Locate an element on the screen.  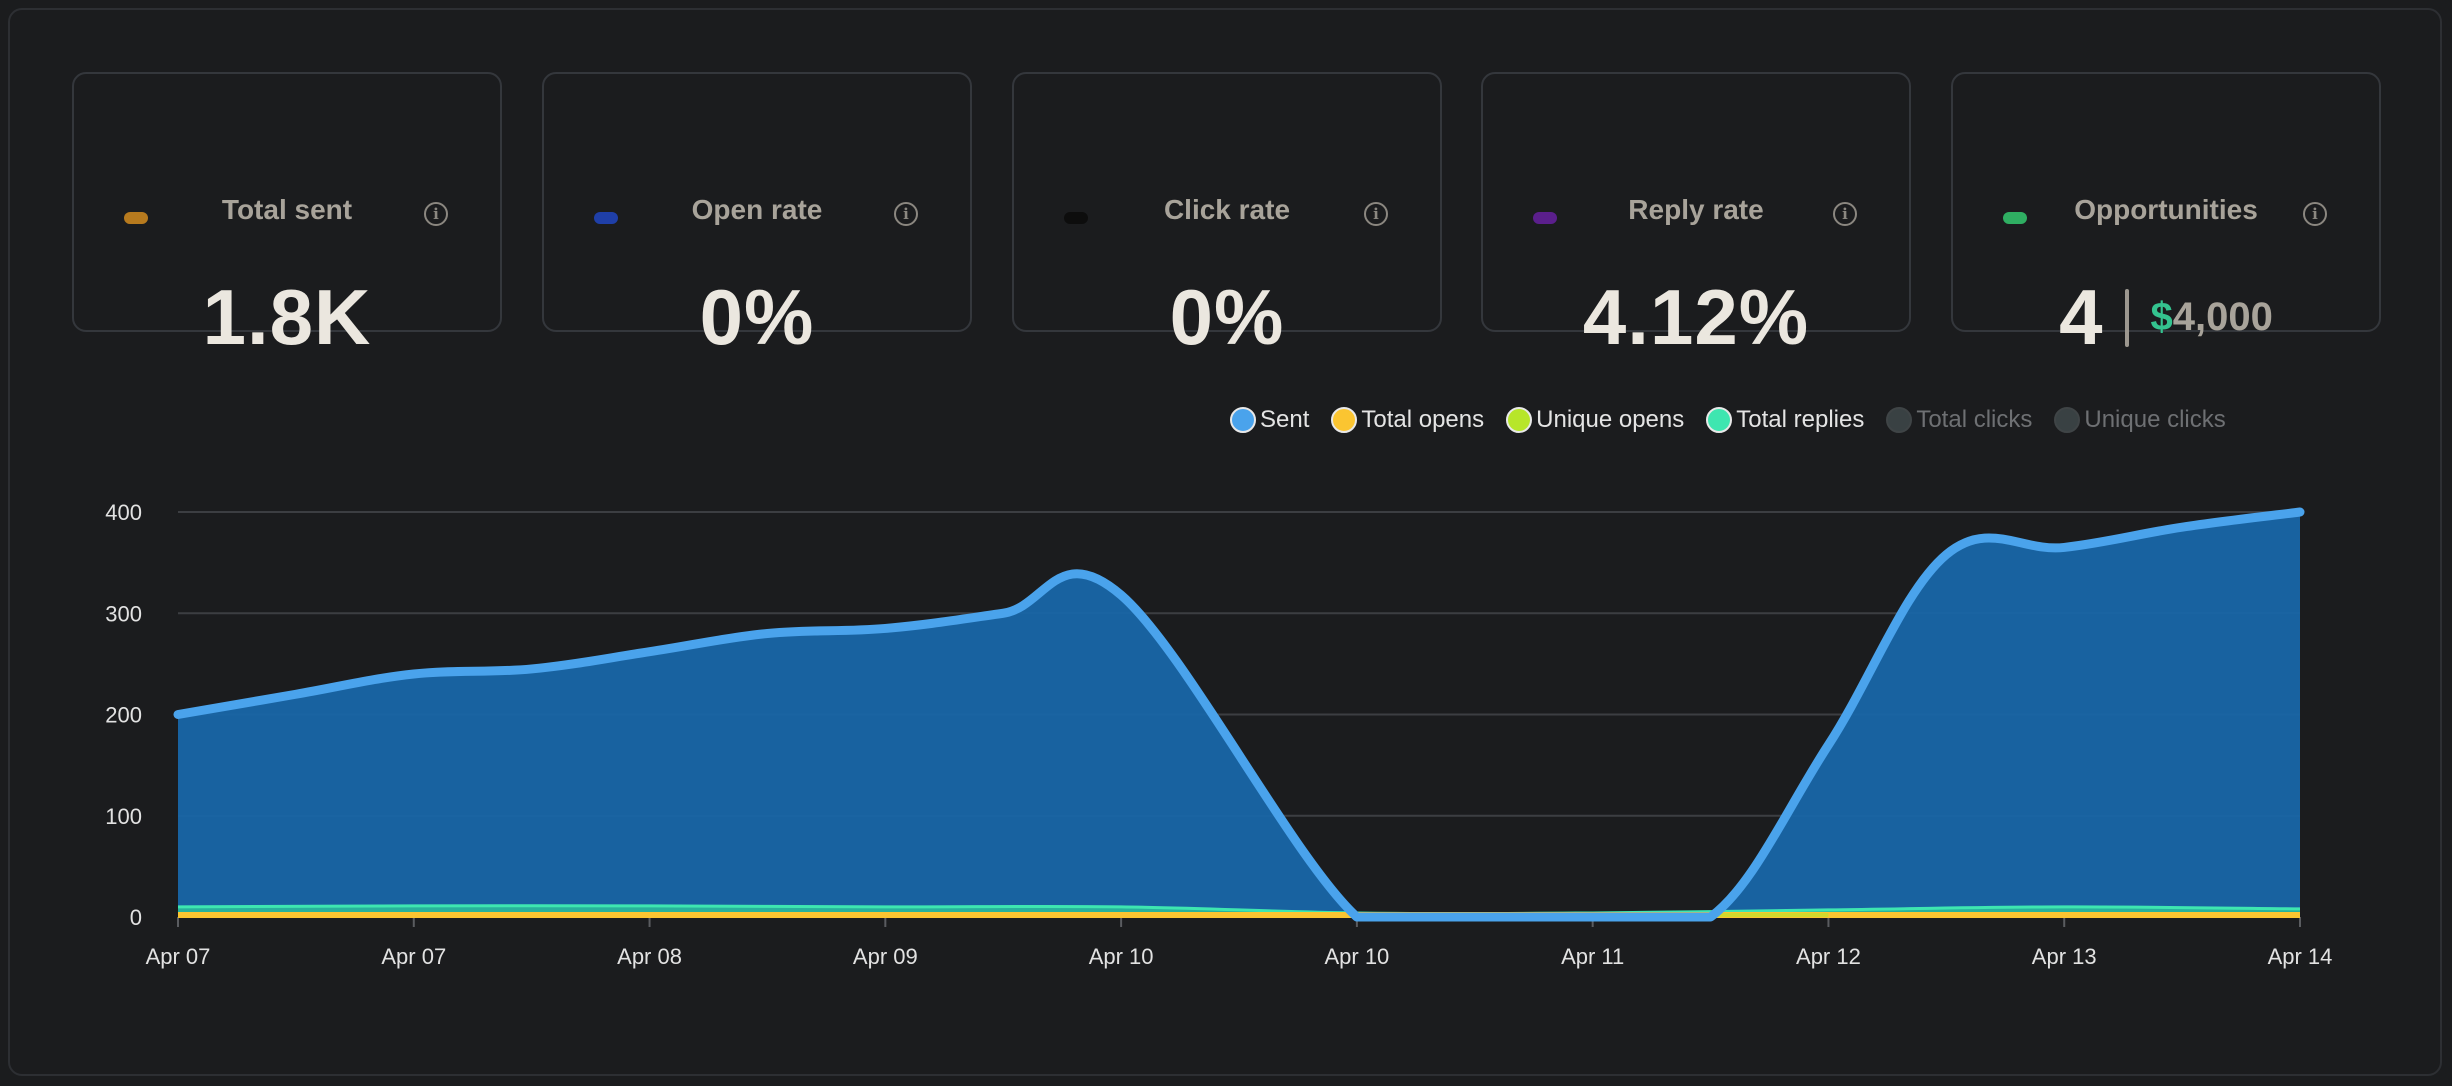
legend-item-unique-clicks: Unique clicks is located at coordinates (2140, 420).